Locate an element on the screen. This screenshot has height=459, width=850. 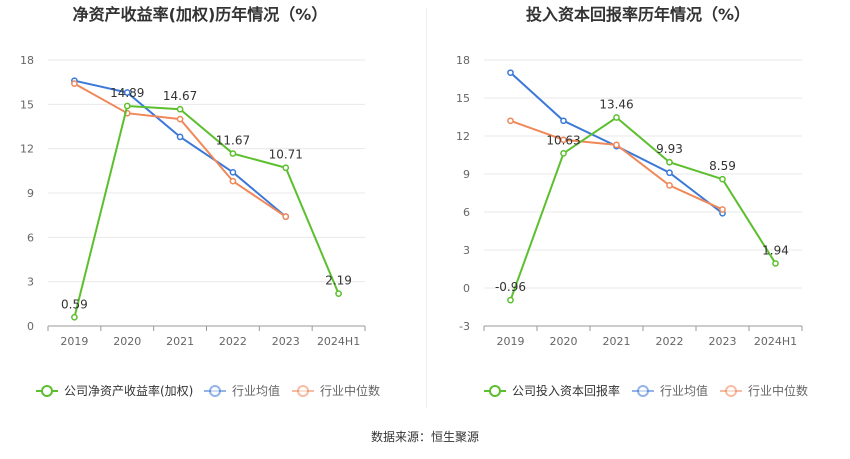
chart1-series-line-industry_median is located at coordinates (180, 150).